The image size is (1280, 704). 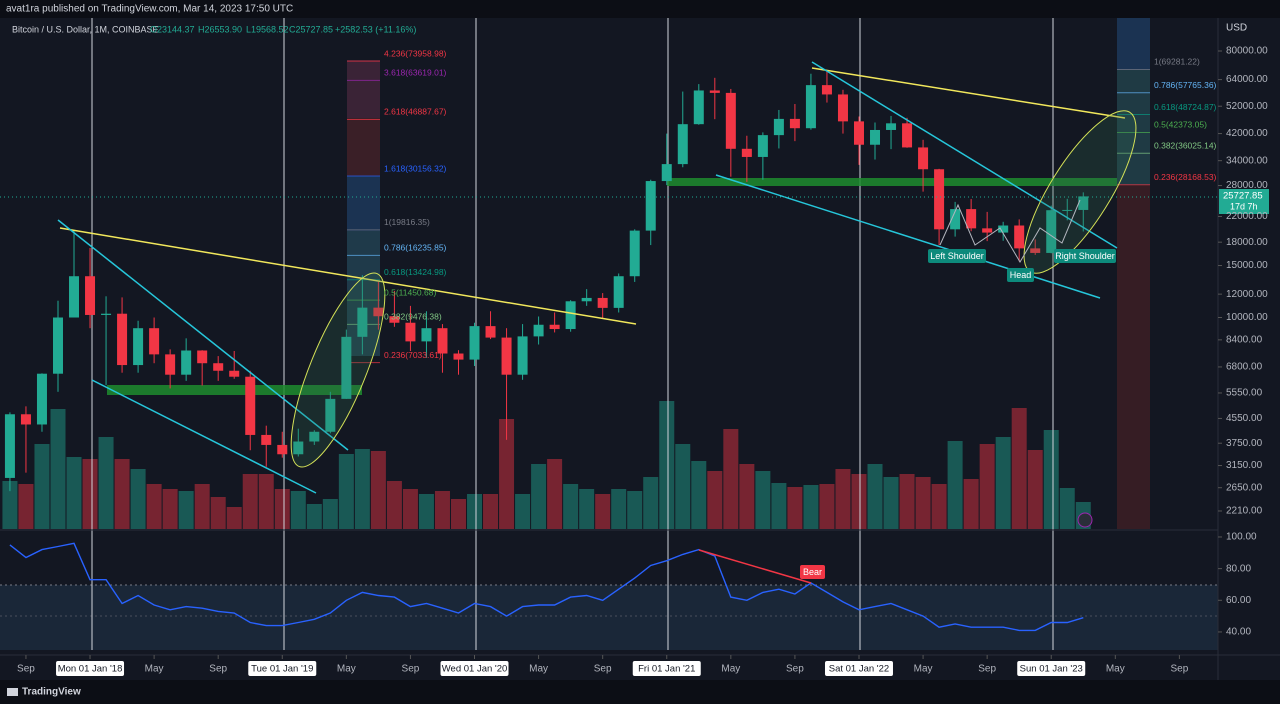 I want to click on legend-low: L19568.52, so click(x=267, y=29).